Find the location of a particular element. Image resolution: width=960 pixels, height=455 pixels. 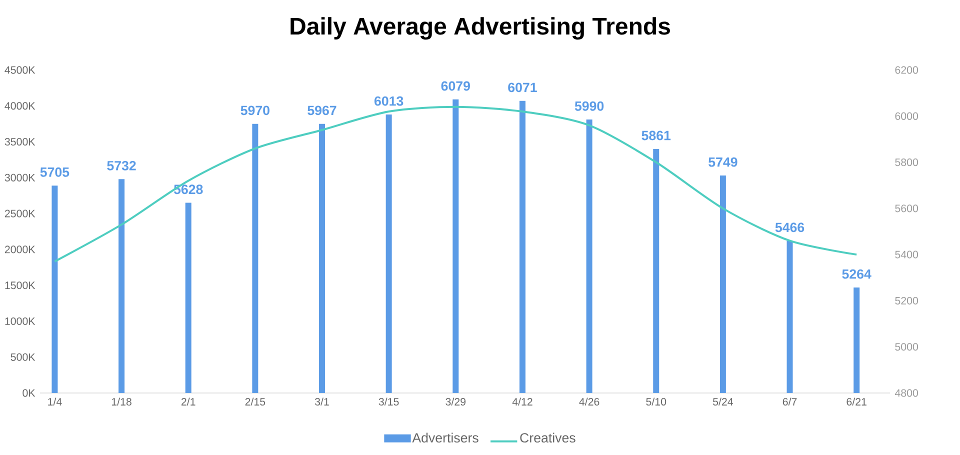

x-tick-label: 4/26 is located at coordinates (589, 402).